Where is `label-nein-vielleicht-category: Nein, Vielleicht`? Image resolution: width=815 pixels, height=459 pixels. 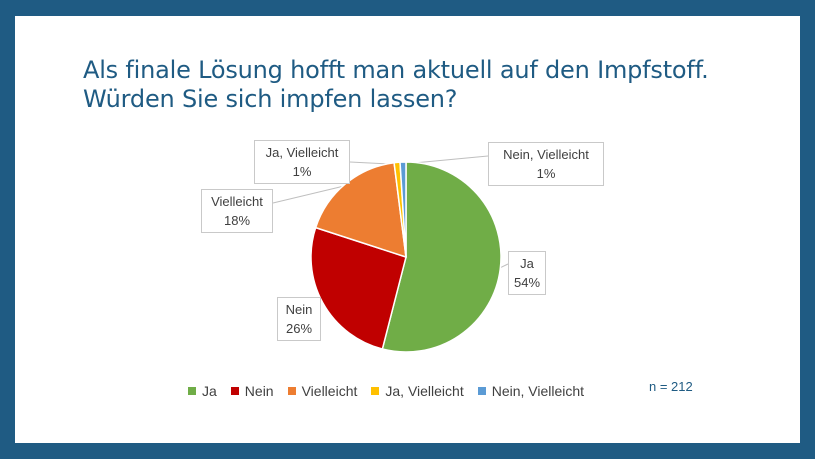
label-nein-vielleicht-category: Nein, Vielleicht is located at coordinates (546, 154).